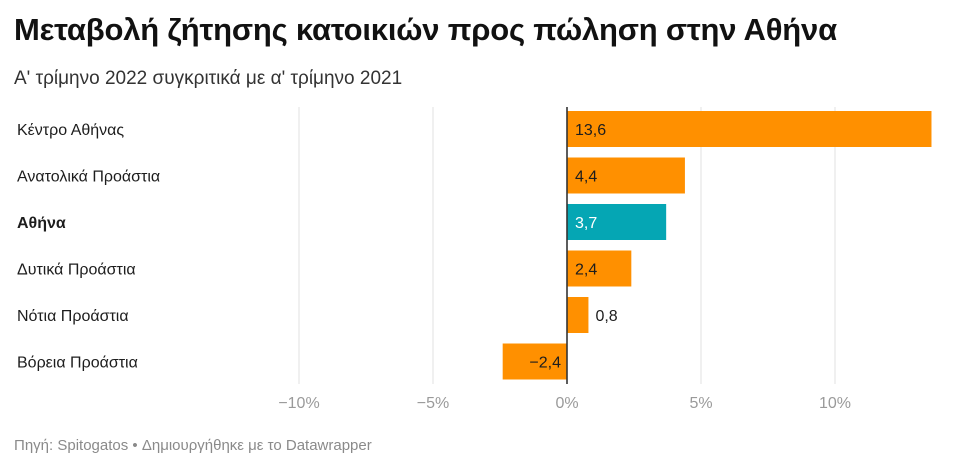  Describe the element at coordinates (77, 363) in the screenshot. I see `category-label: Βόρεια Προάστια` at that location.